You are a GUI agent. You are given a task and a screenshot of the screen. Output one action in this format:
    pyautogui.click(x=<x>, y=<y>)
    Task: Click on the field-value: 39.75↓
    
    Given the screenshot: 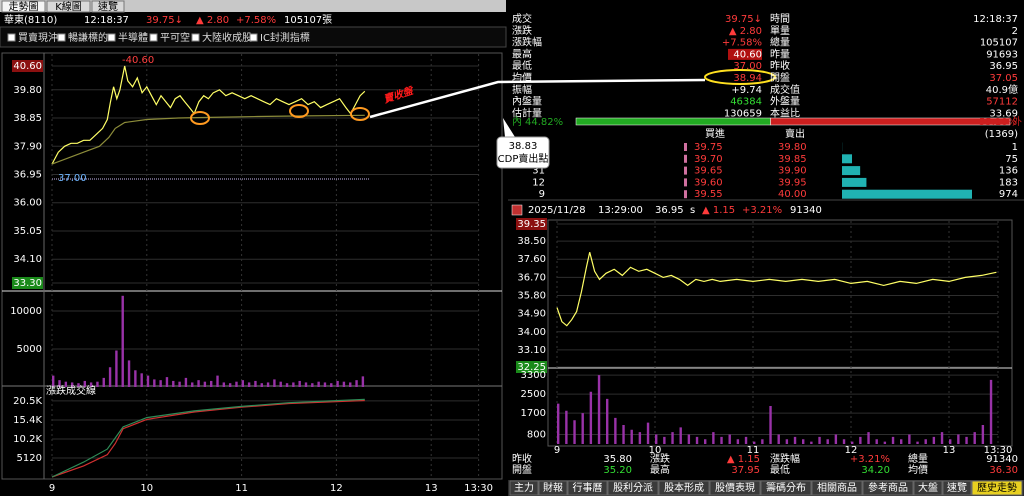 What is the action you would take?
    pyautogui.click(x=743, y=19)
    